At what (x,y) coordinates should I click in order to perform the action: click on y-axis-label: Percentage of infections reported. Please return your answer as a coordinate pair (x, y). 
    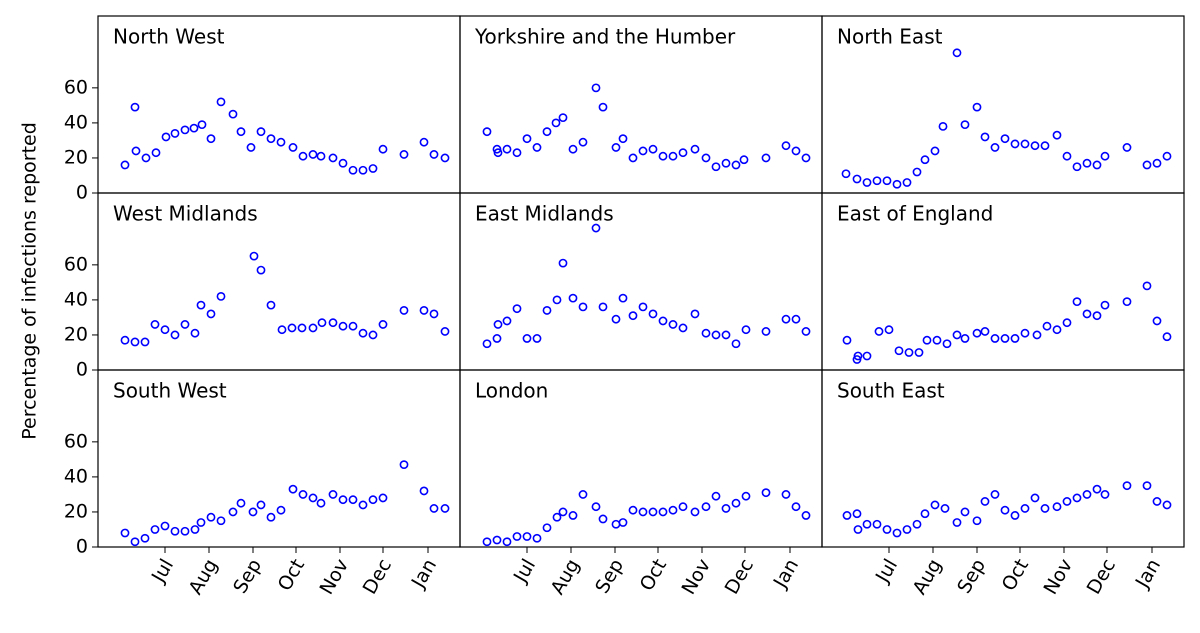
    Looking at the image, I should click on (30, 281).